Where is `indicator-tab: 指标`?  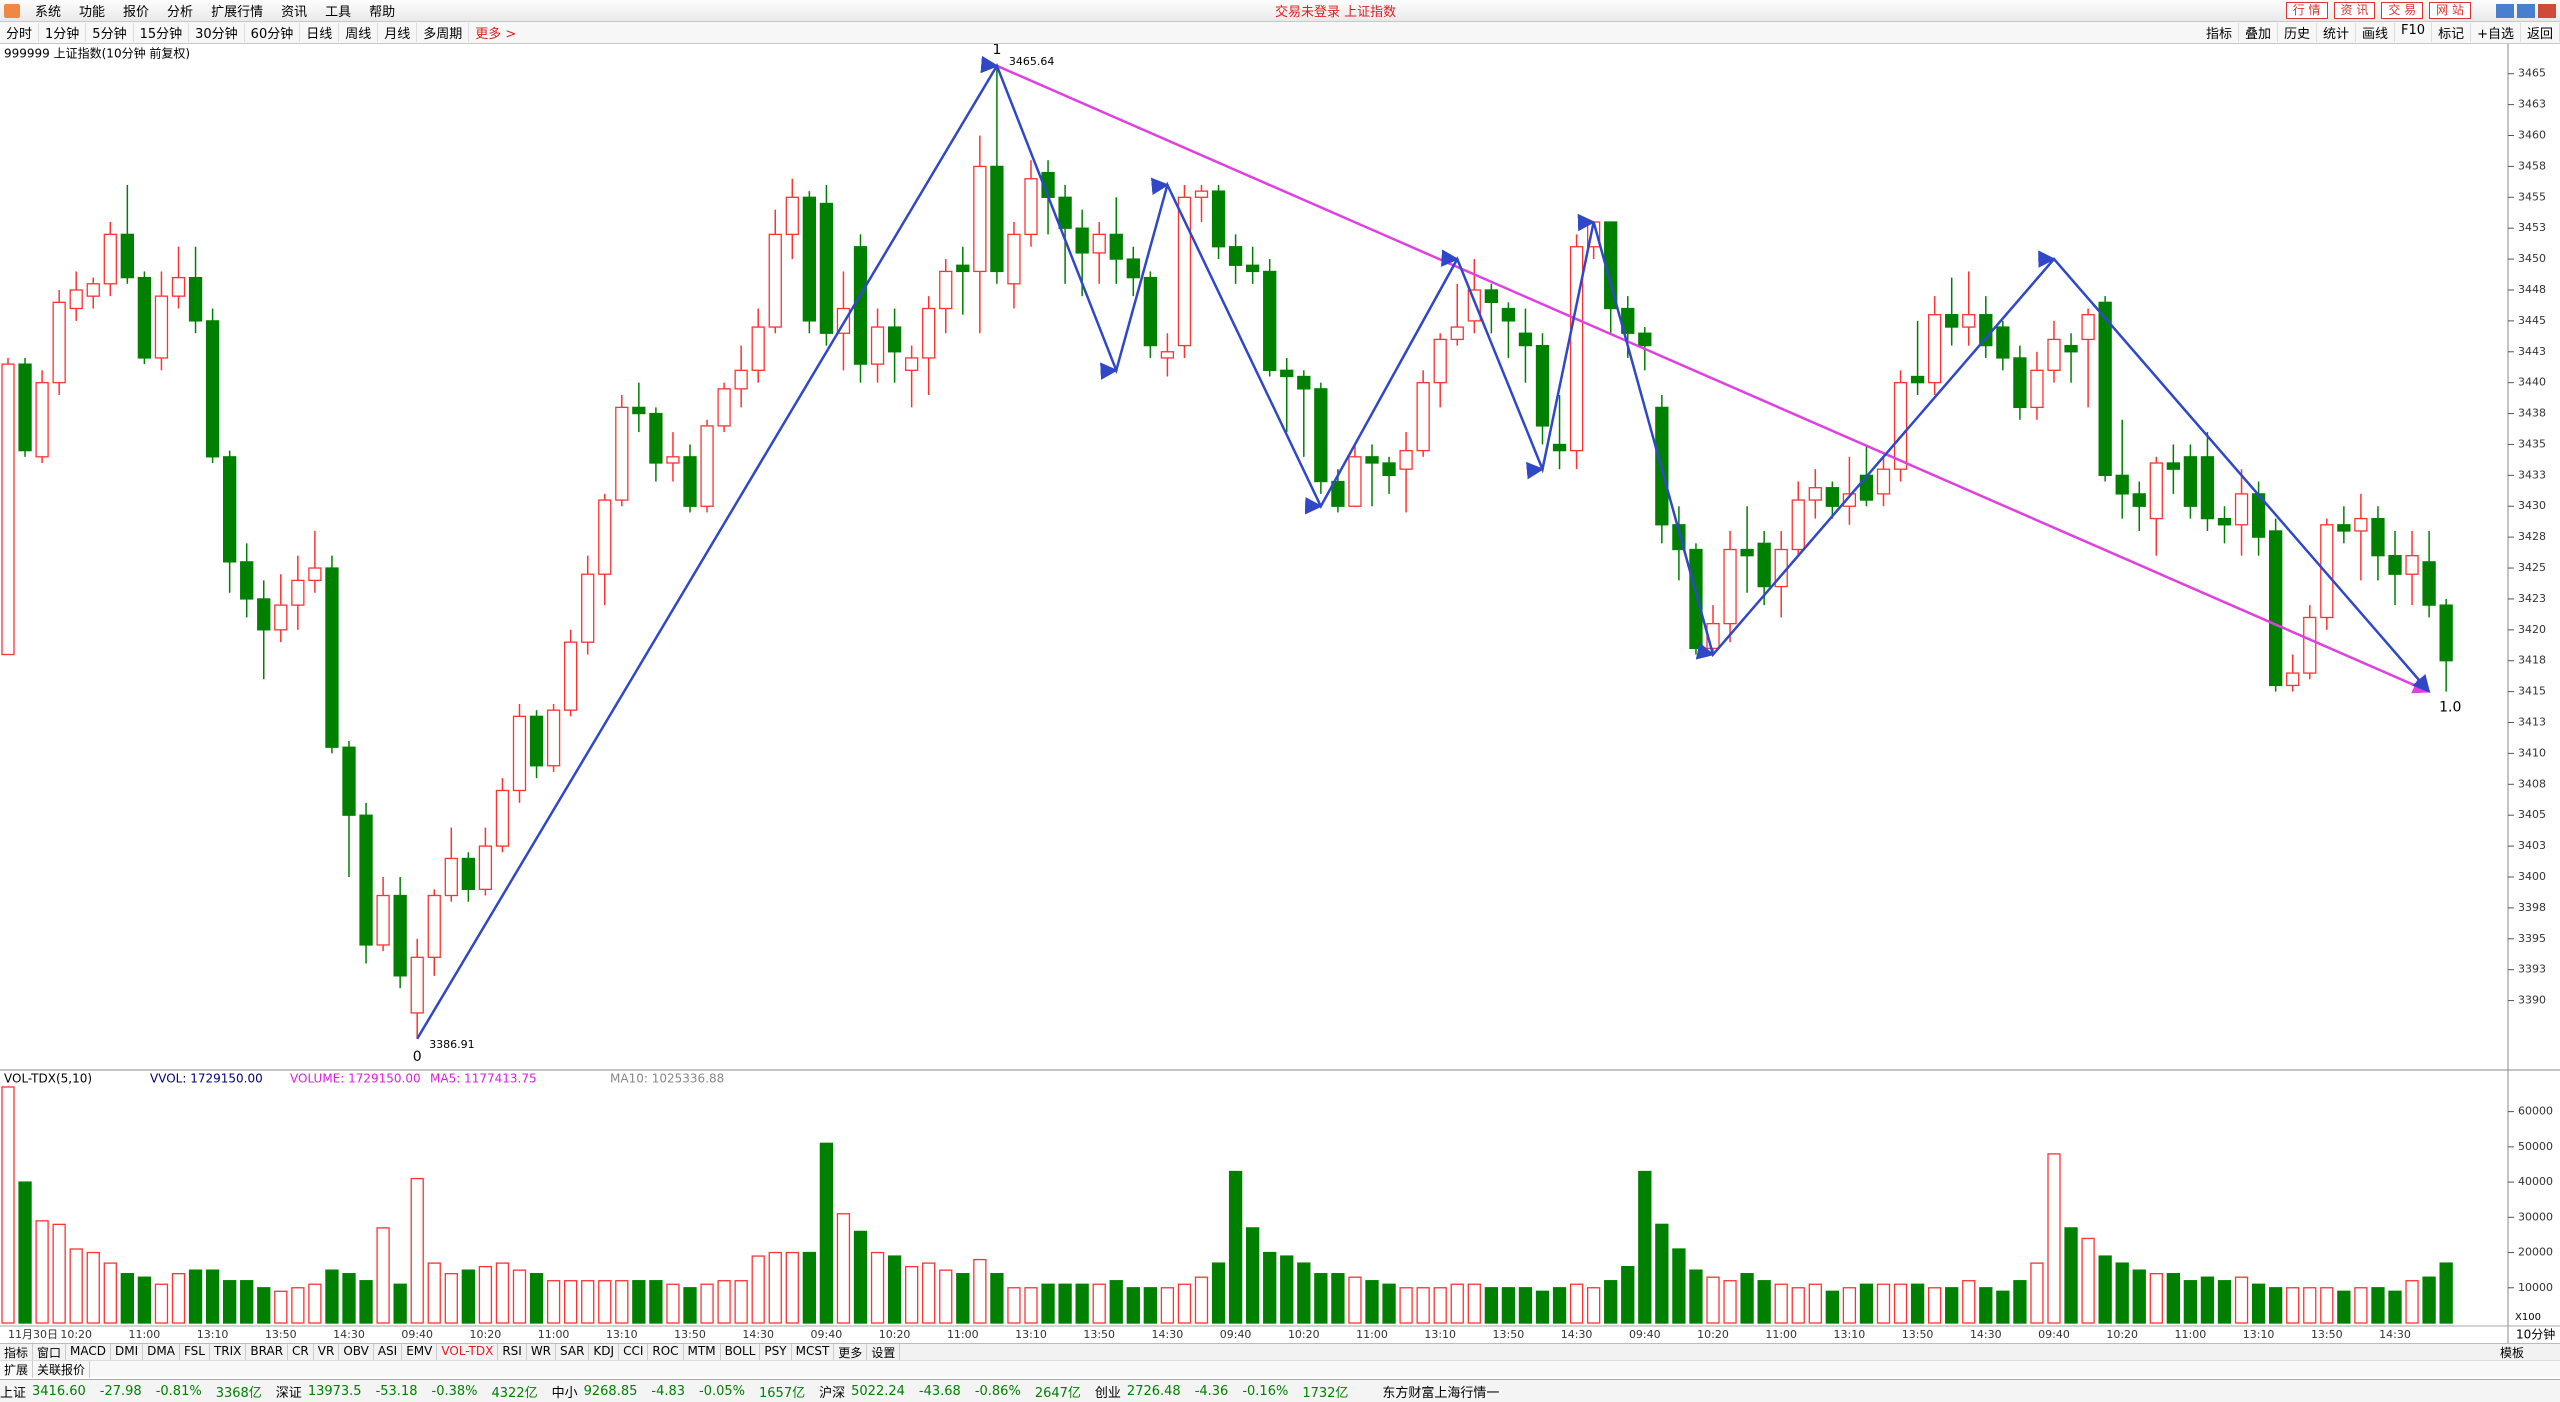 indicator-tab: 指标 is located at coordinates (17, 1352).